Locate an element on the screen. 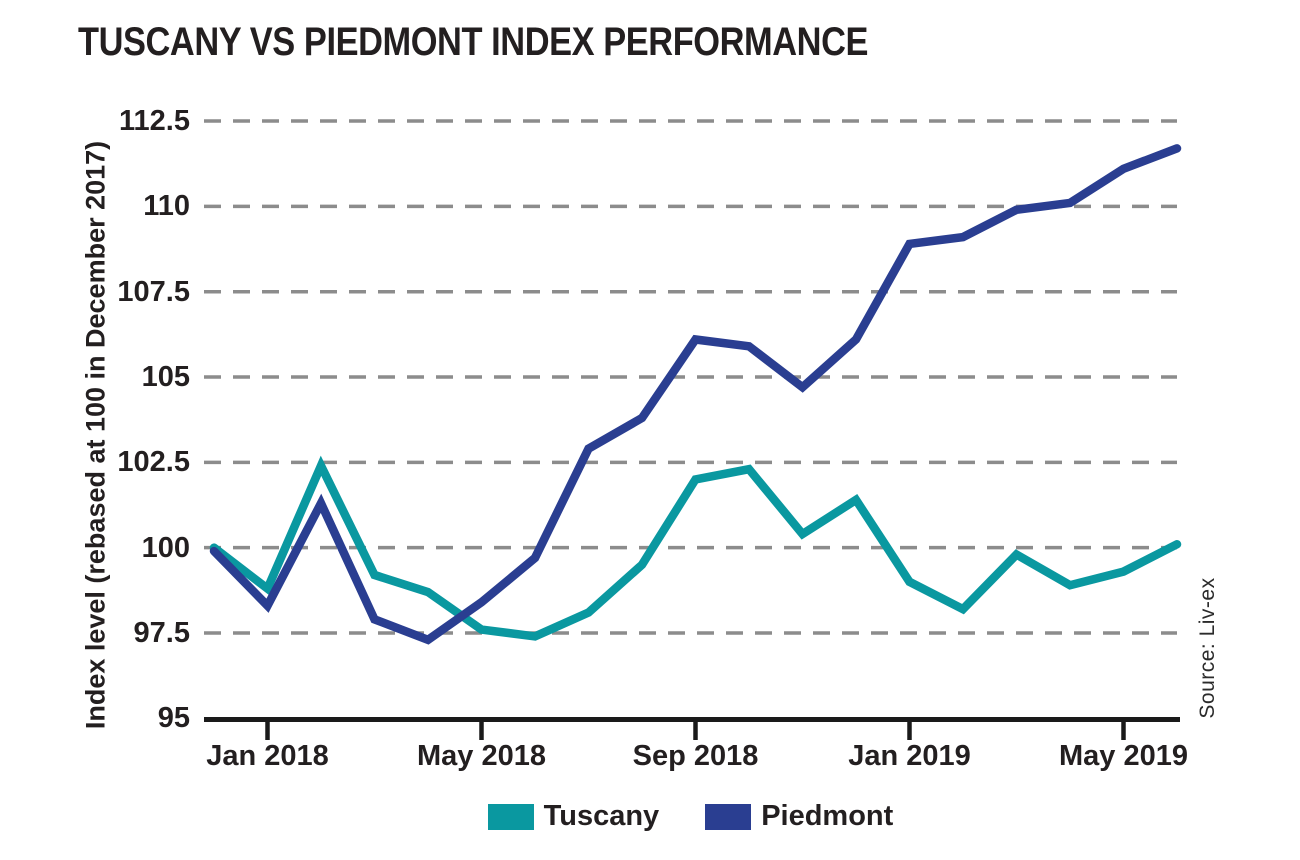 The height and width of the screenshot is (860, 1300). source-credit: Source: Liv-ex is located at coordinates (1207, 648).